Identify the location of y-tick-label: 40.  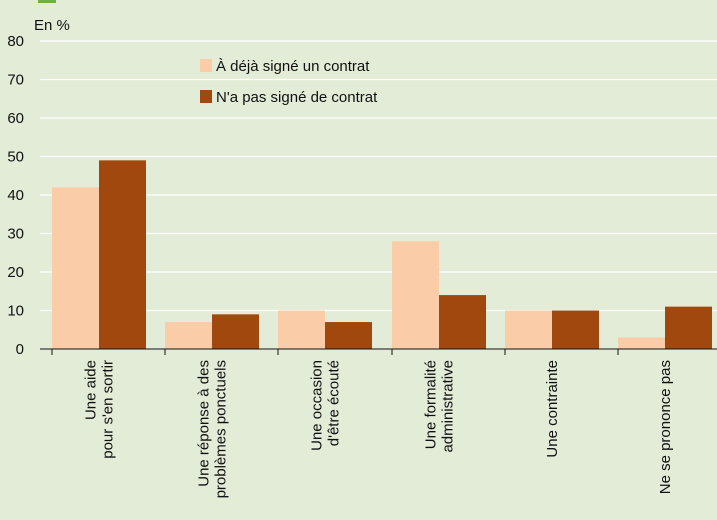
(15, 195).